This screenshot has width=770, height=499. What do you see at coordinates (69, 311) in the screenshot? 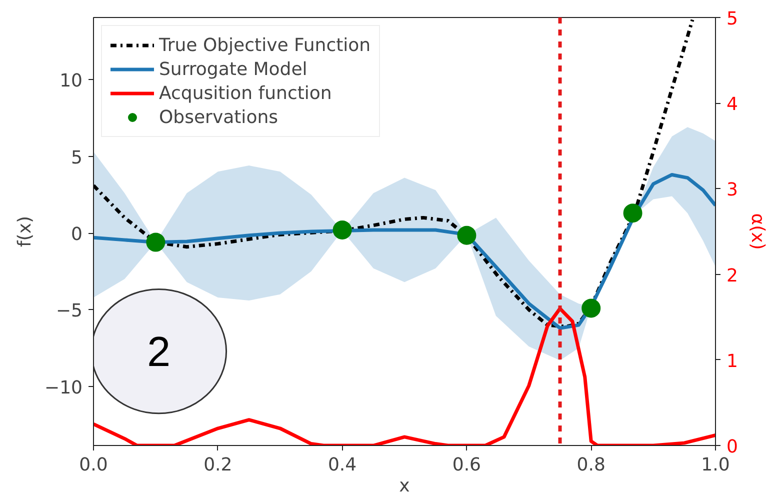
I see `y-tick-label: −5` at bounding box center [69, 311].